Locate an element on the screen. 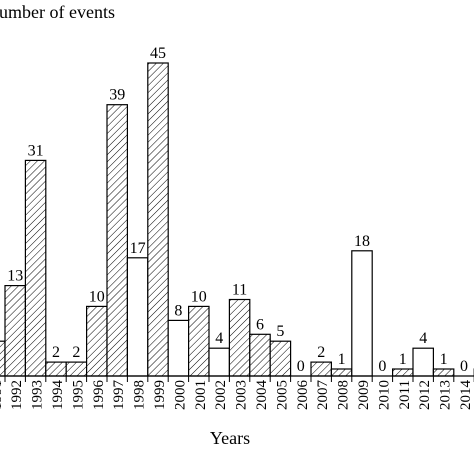  bar-1998 is located at coordinates (137, 317).